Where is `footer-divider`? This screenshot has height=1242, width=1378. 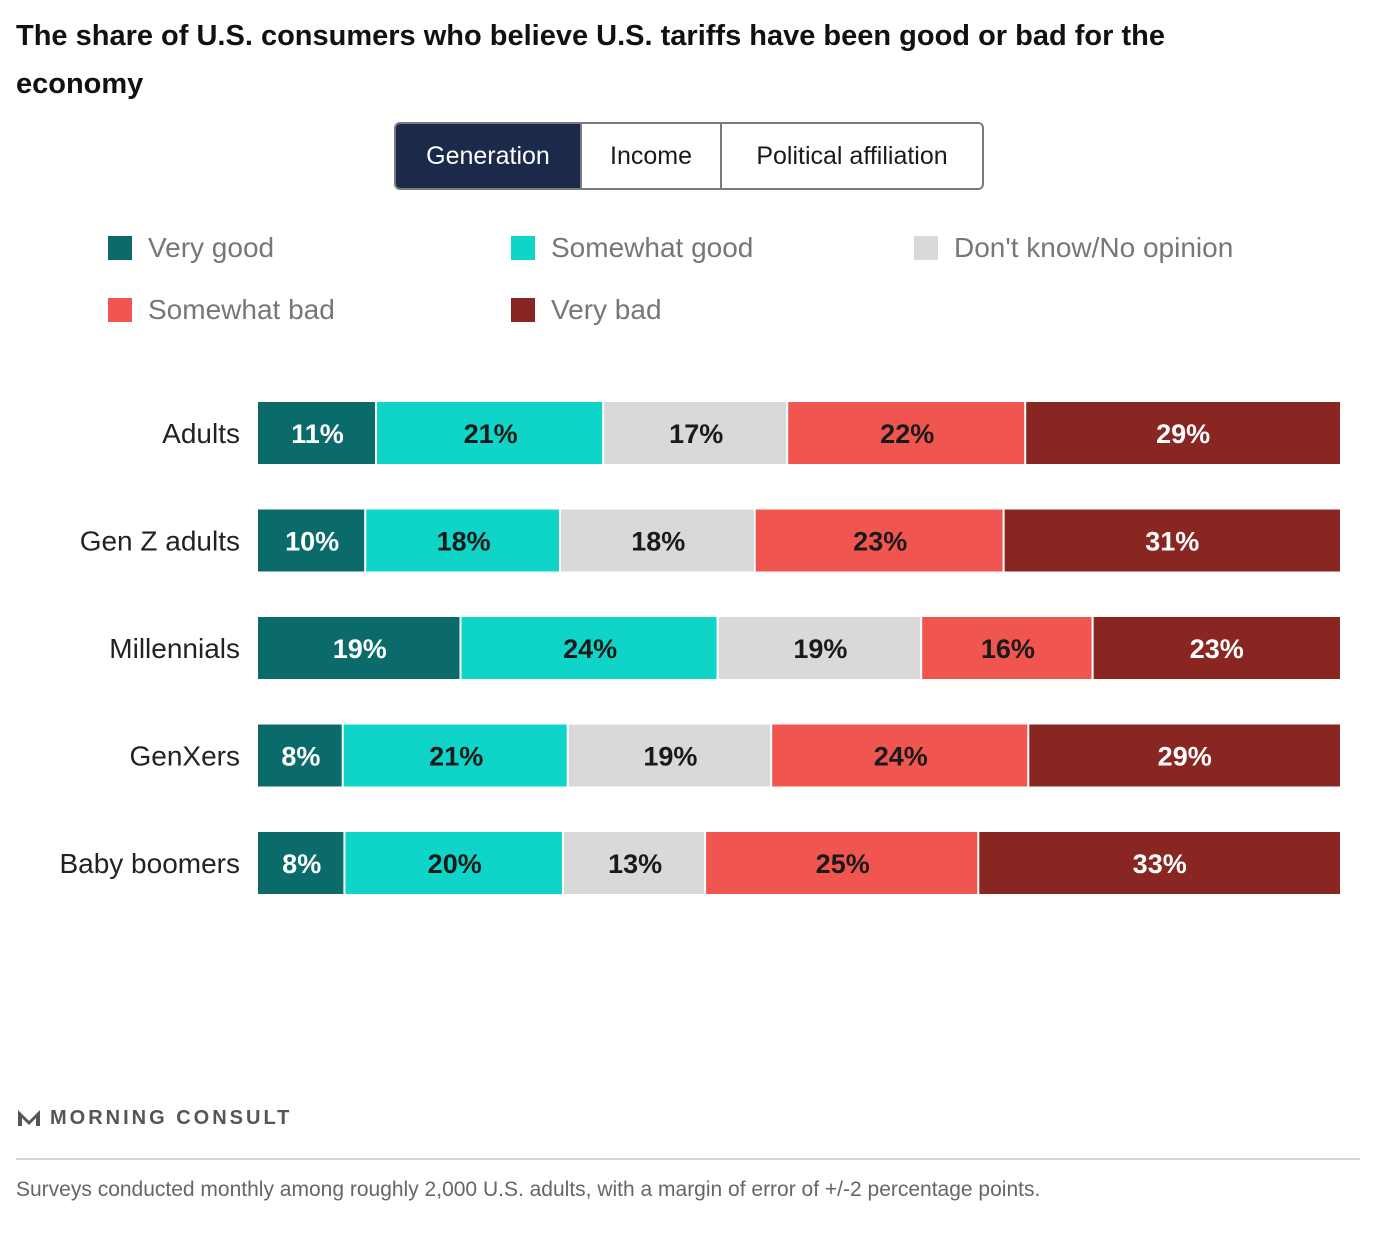
footer-divider is located at coordinates (688, 1159).